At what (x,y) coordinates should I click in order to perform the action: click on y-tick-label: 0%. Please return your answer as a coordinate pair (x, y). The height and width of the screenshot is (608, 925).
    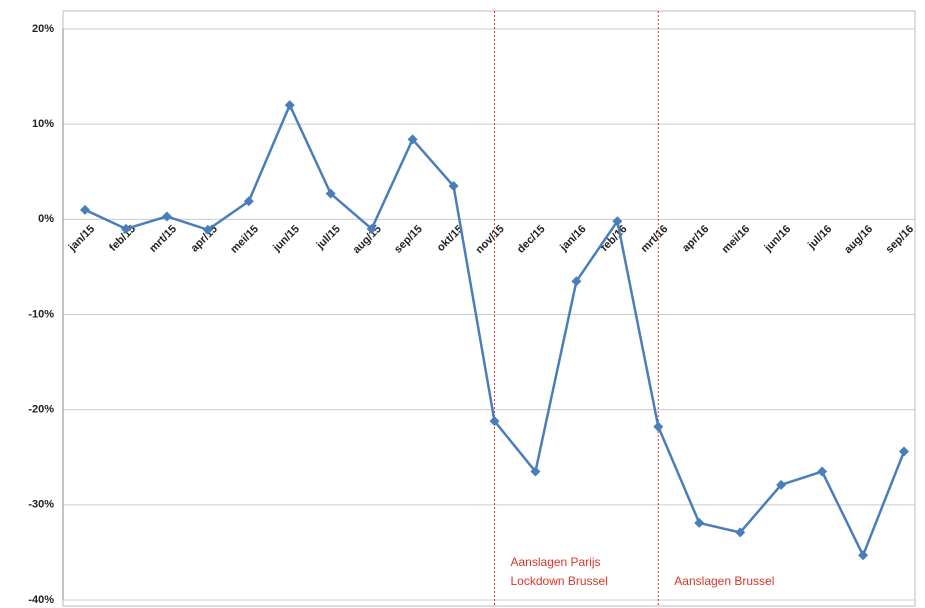
    Looking at the image, I should click on (46, 219).